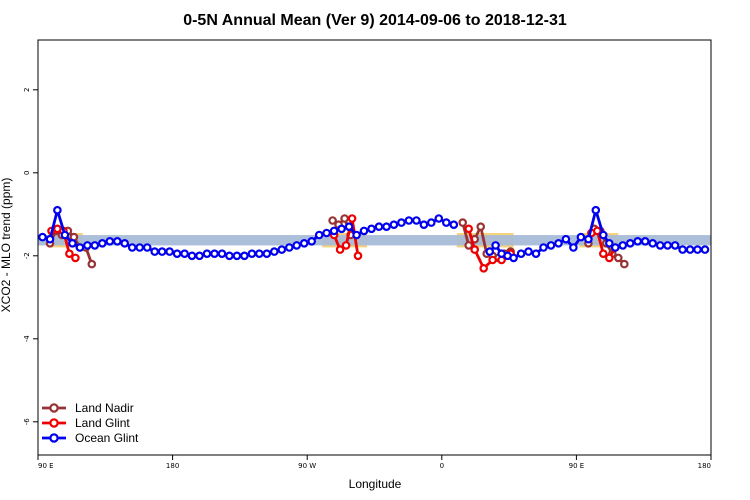 This screenshot has height=500, width=750. I want to click on y-axis: 2 0 -2 -4 -6, so click(30, 257).